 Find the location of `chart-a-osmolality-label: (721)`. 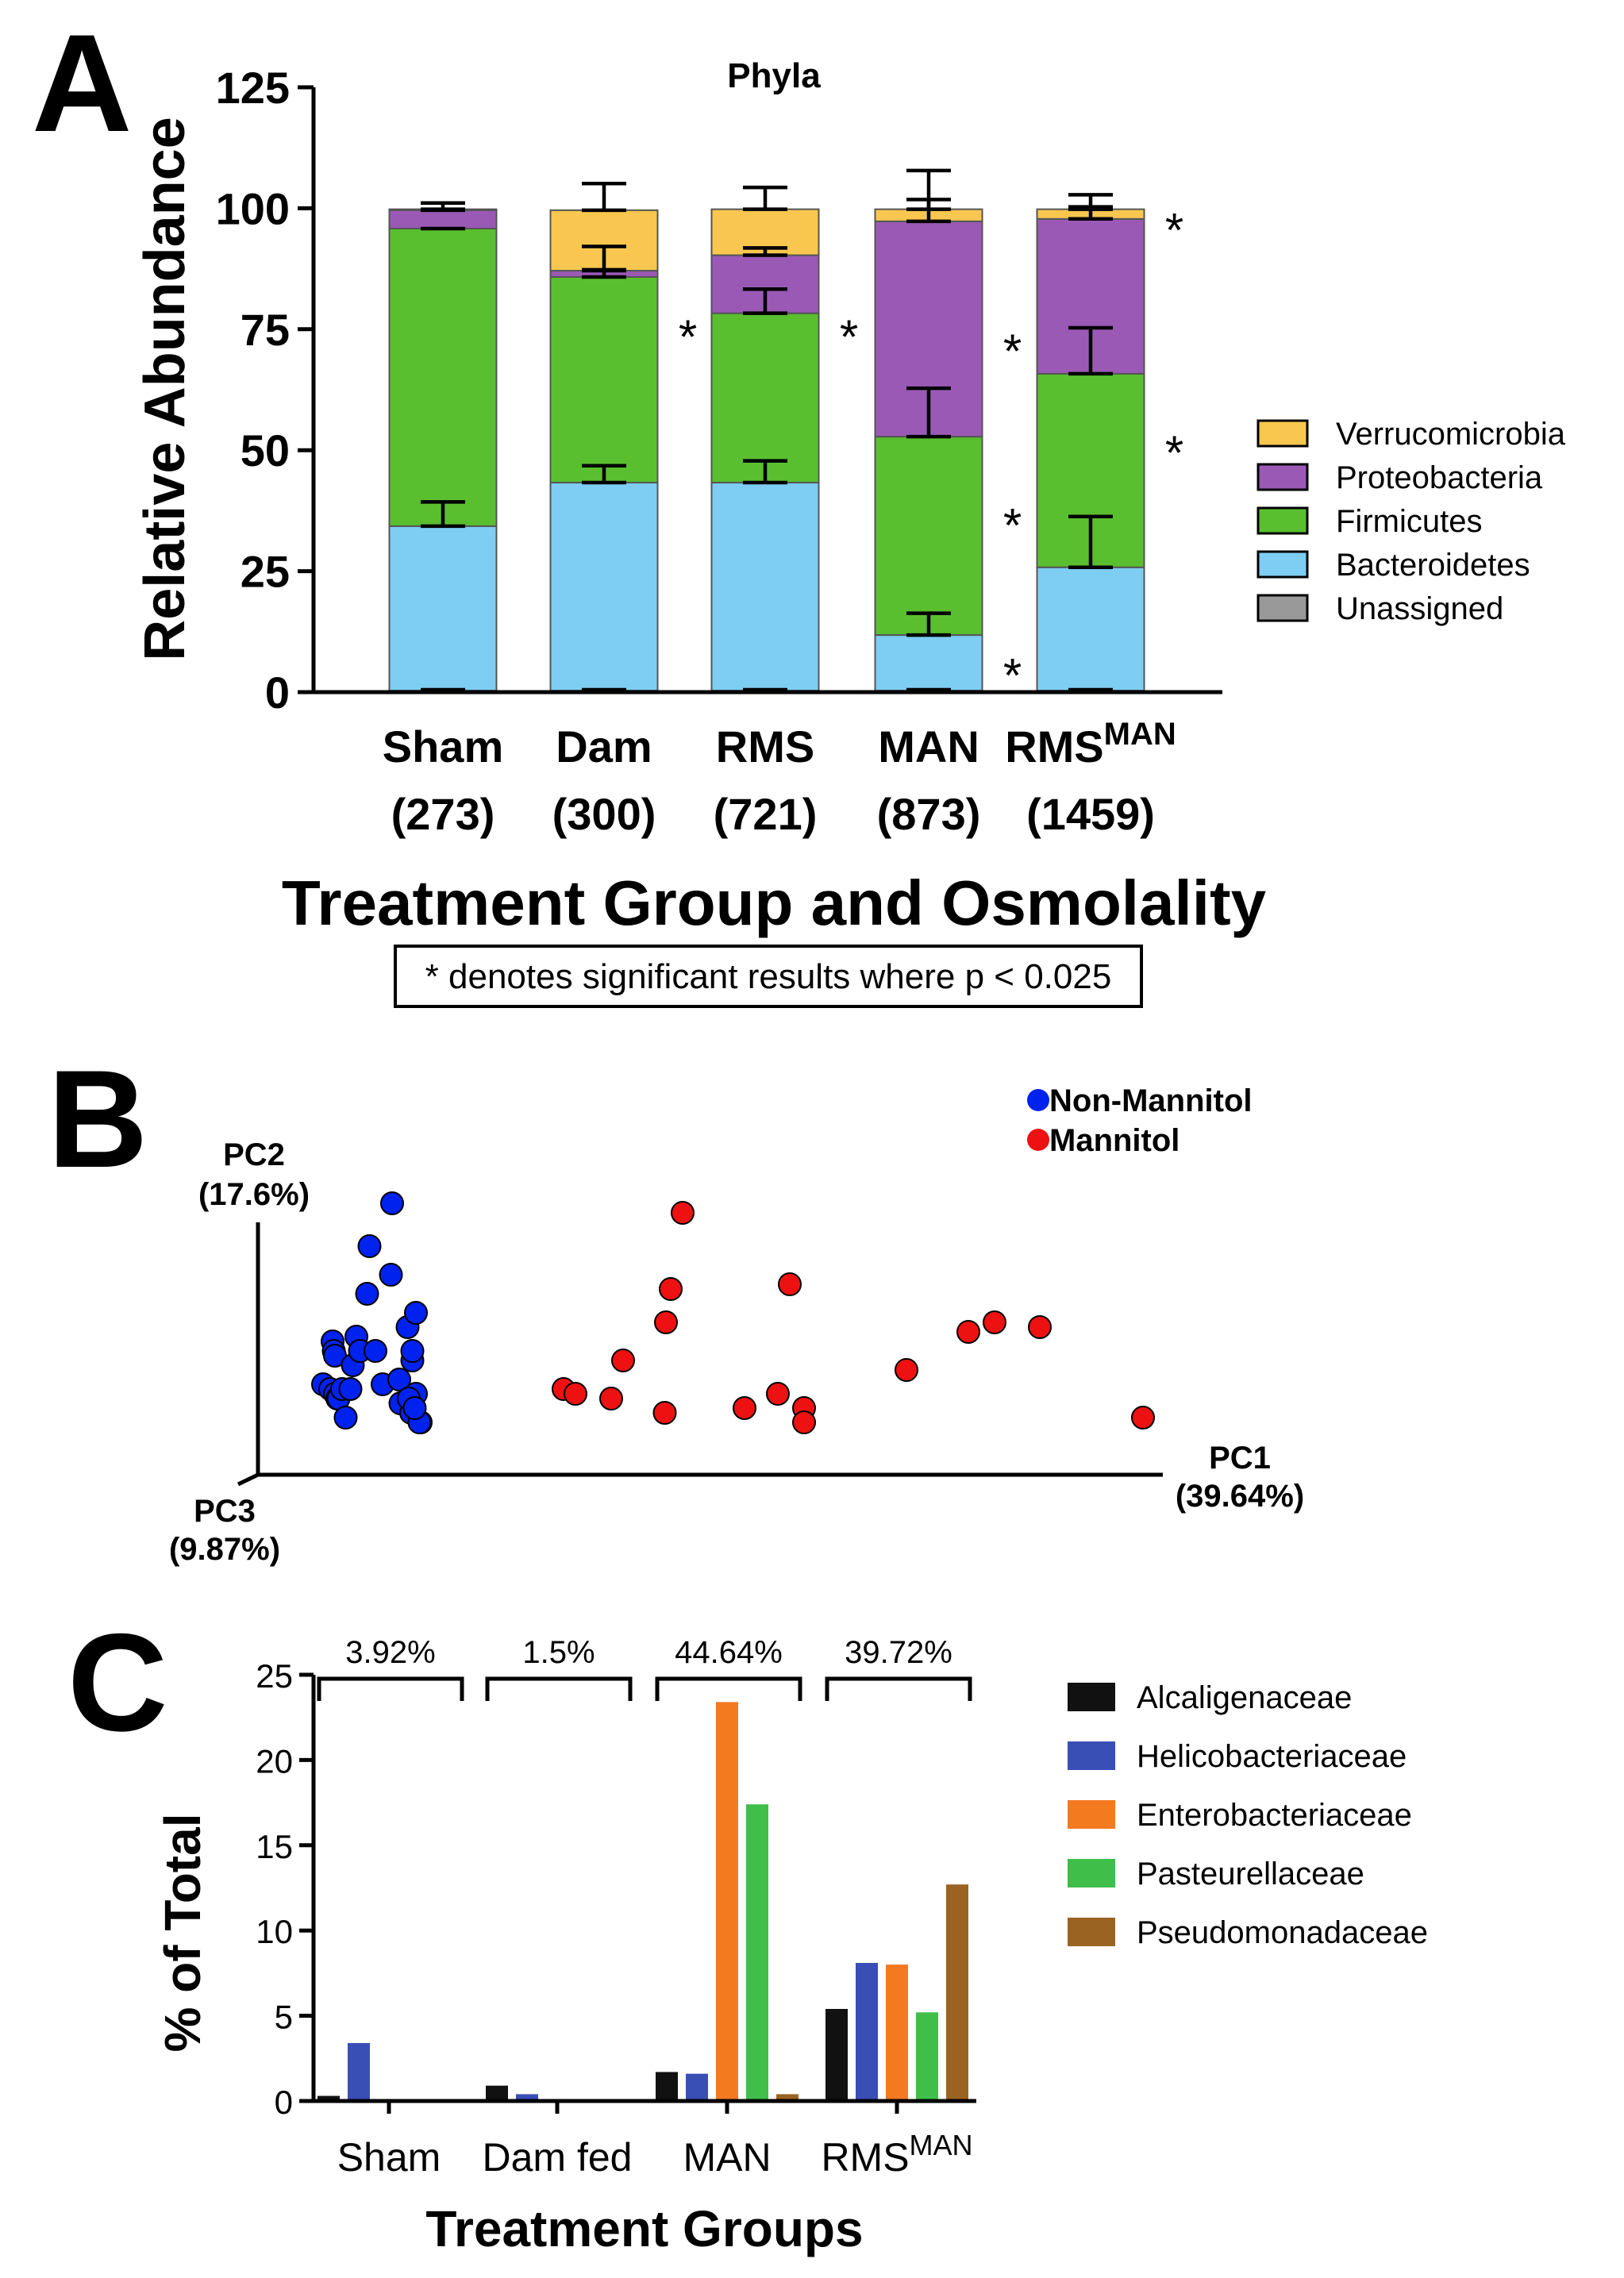

chart-a-osmolality-label: (721) is located at coordinates (766, 814).